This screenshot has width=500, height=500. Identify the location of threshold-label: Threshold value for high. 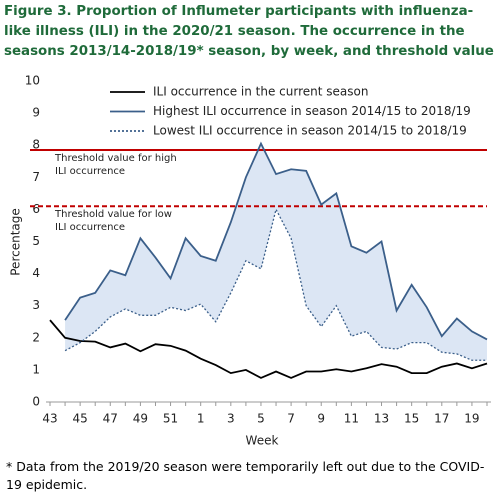
(115, 158).